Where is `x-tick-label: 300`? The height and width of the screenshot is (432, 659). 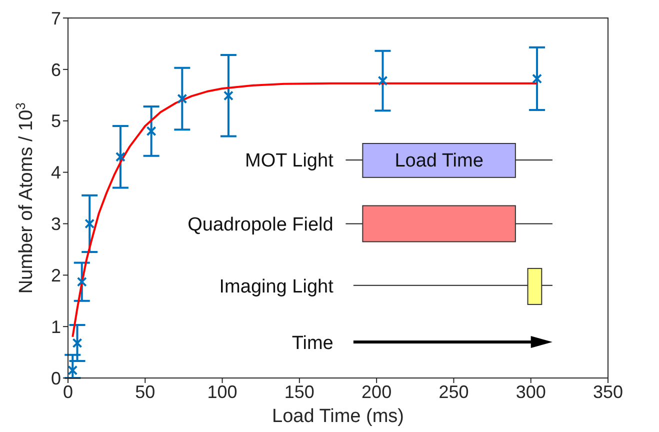 x-tick-label: 300 is located at coordinates (531, 392).